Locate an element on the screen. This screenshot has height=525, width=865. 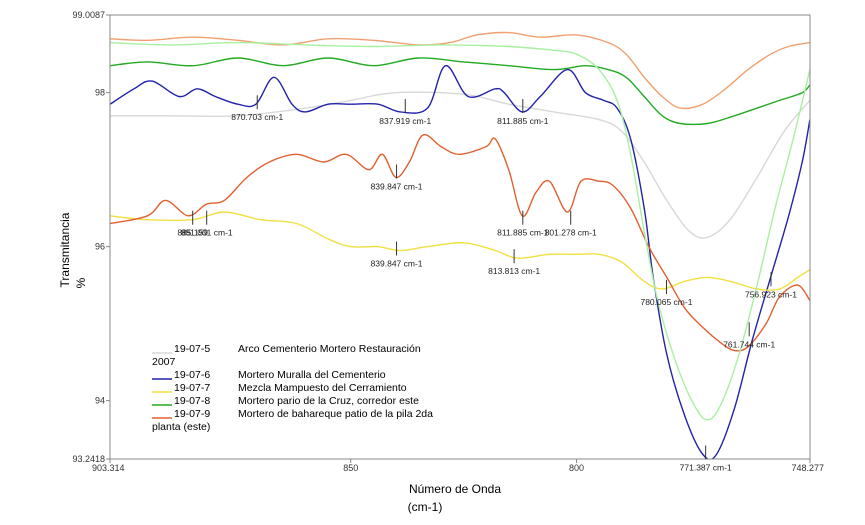
peak-label: 870.703 cm-1 is located at coordinates (257, 117).